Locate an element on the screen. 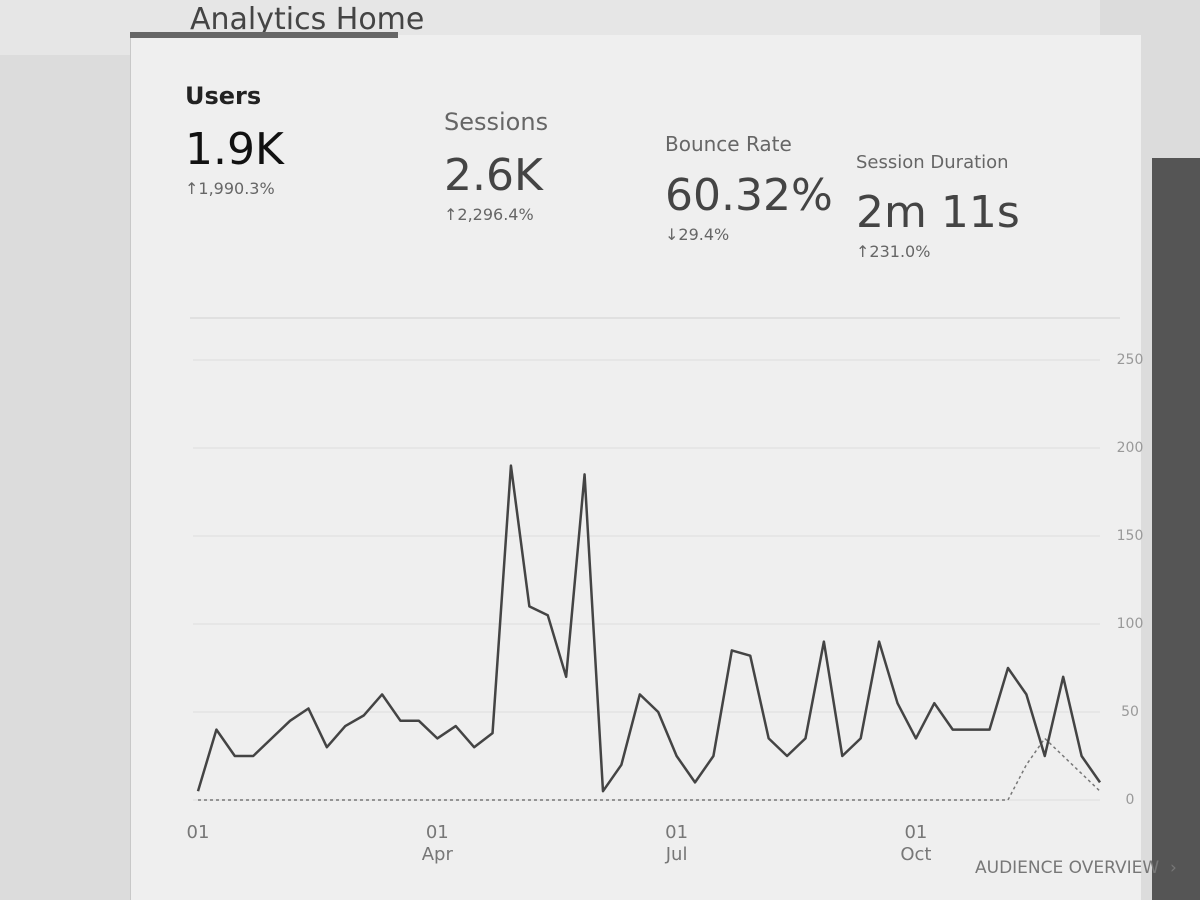  metric-value: 2.6K is located at coordinates (493, 175).